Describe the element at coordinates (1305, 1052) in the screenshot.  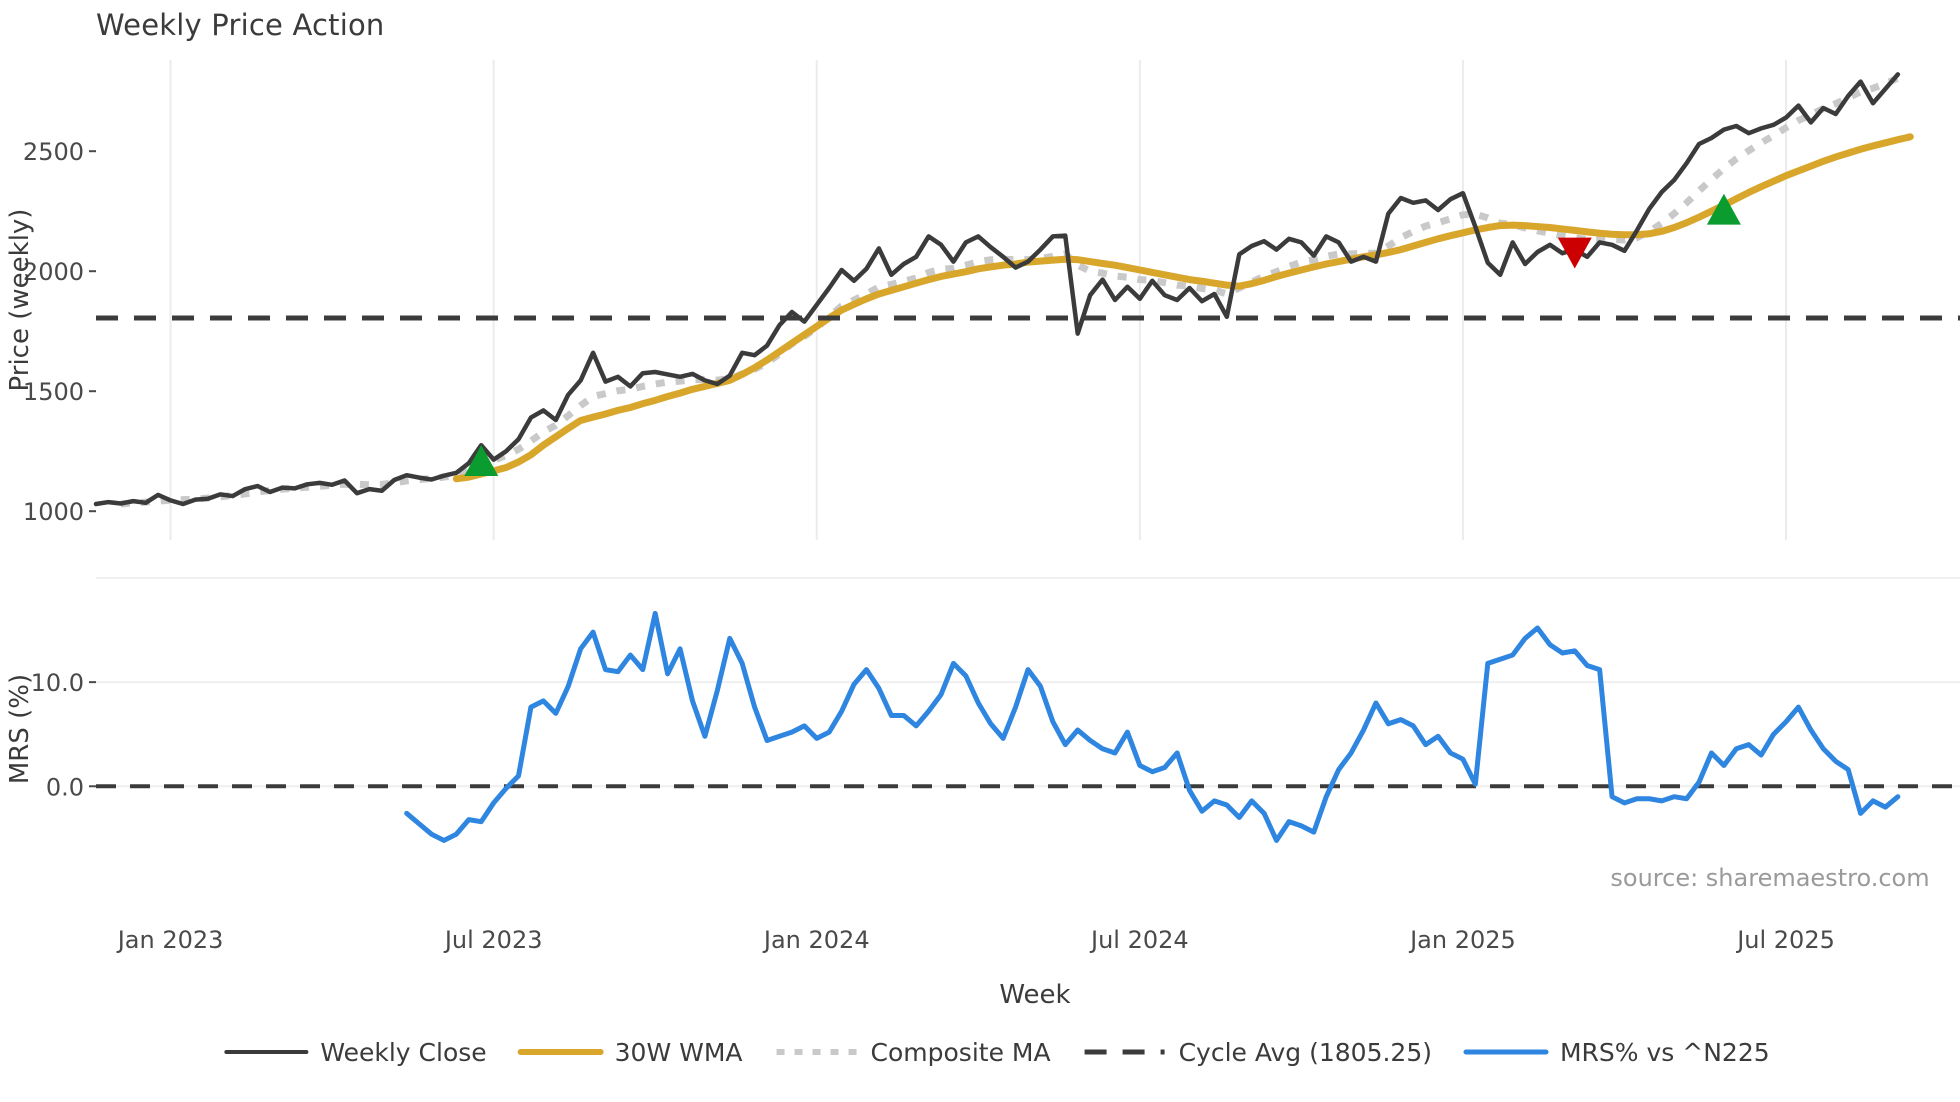
I see `legend-label-3: Cycle Avg (1805.25)` at that location.